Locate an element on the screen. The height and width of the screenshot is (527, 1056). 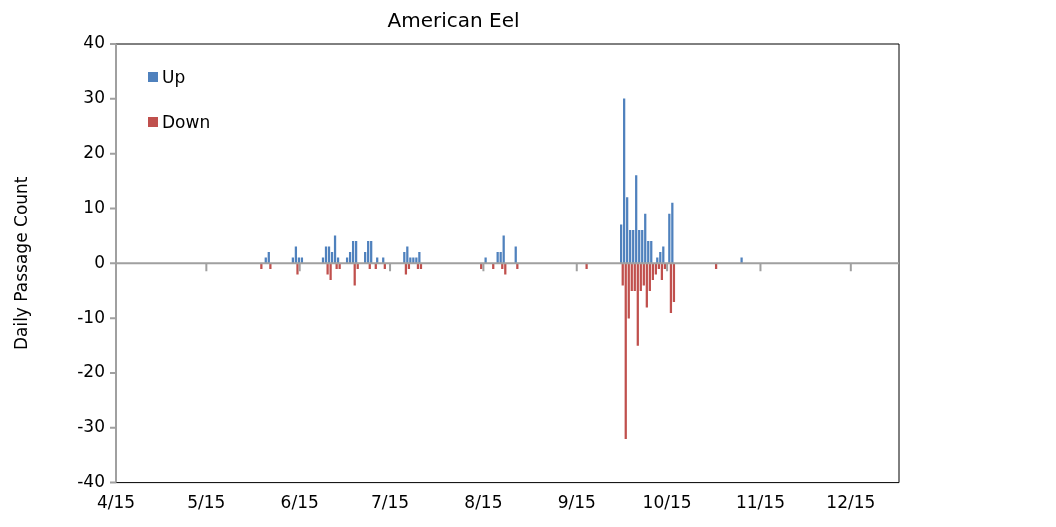
x-tick-label: 11/15 is located at coordinates (760, 502).